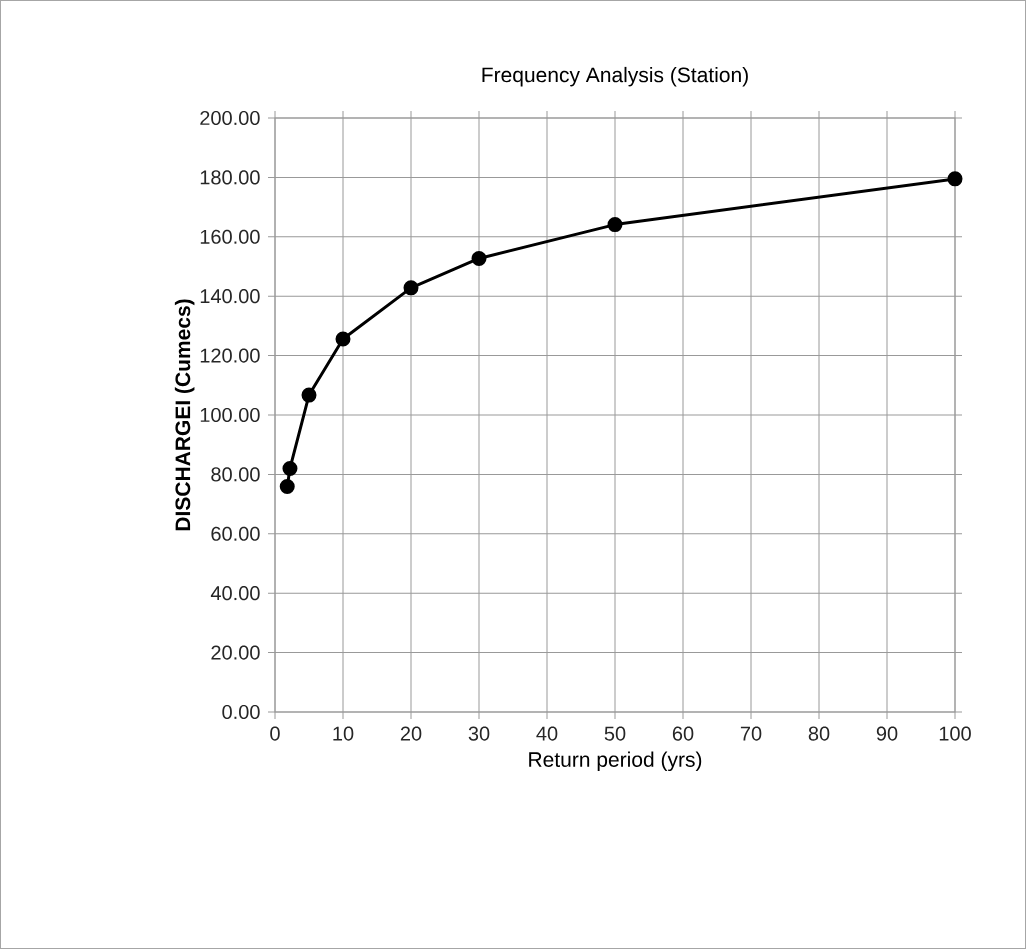  Describe the element at coordinates (955, 733) in the screenshot. I see `x-tick-label: 100` at that location.